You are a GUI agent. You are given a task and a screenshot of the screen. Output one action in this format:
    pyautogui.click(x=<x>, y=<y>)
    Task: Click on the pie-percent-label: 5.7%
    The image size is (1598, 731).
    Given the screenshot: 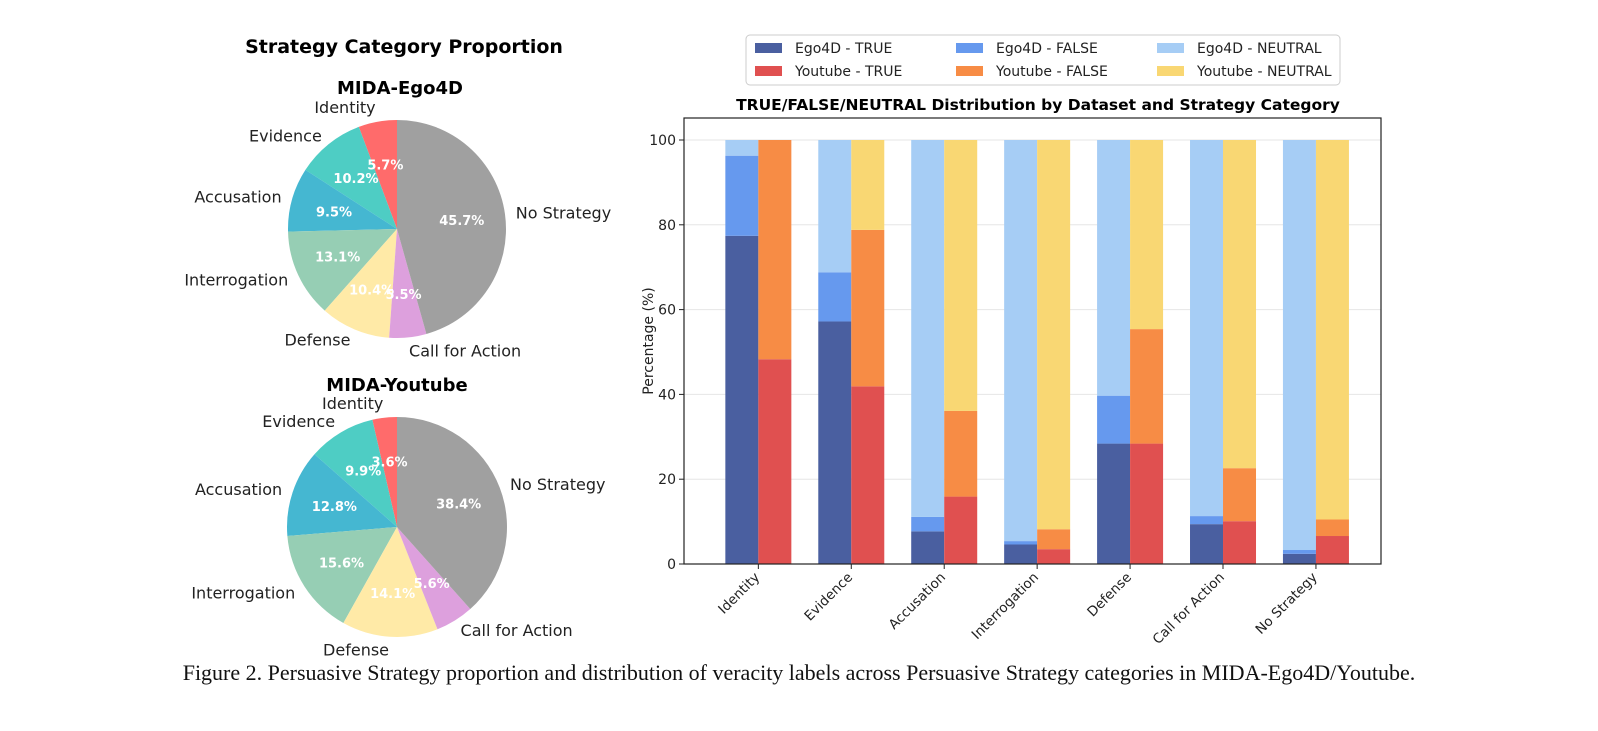 What is the action you would take?
    pyautogui.click(x=385, y=166)
    